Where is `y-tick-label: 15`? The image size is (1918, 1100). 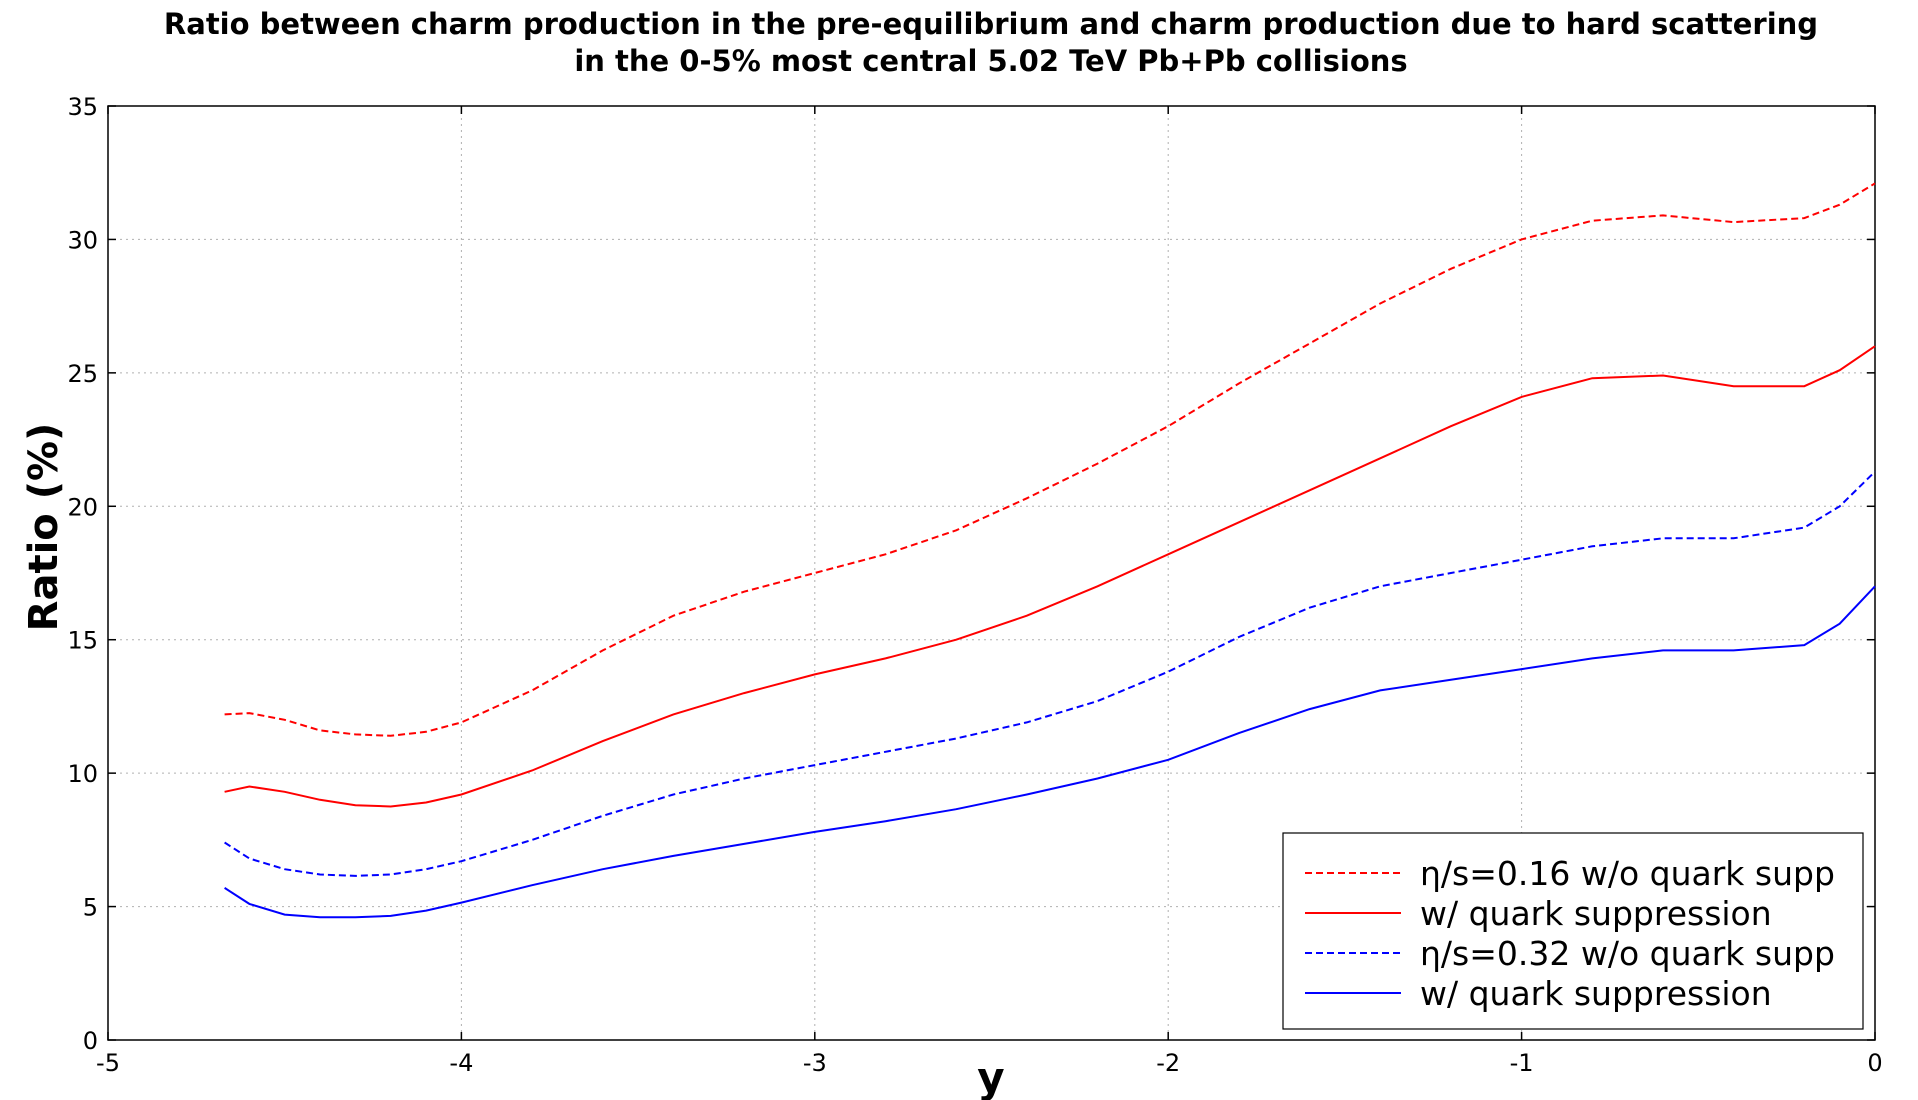 y-tick-label: 15 is located at coordinates (82, 641).